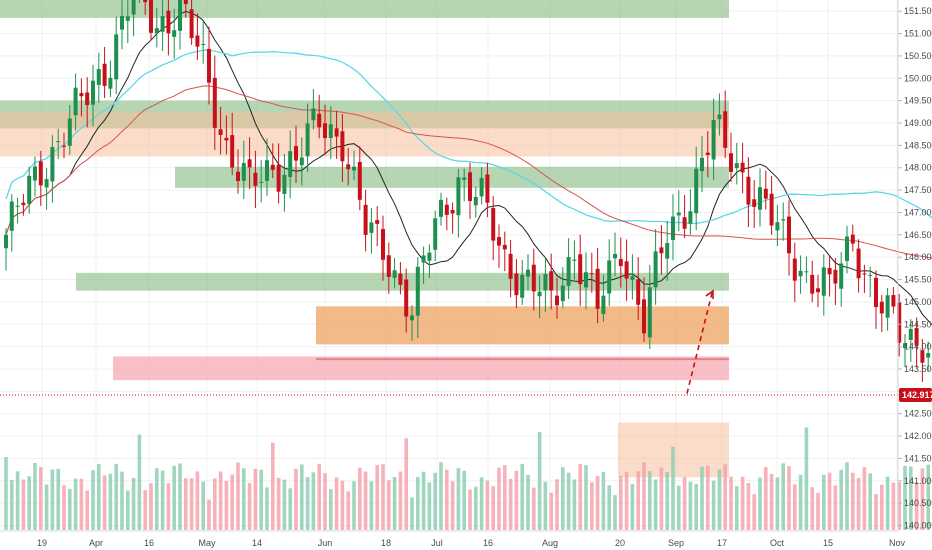 The width and height of the screenshot is (932, 550). I want to click on x-tick-label: Jul, so click(437, 543).